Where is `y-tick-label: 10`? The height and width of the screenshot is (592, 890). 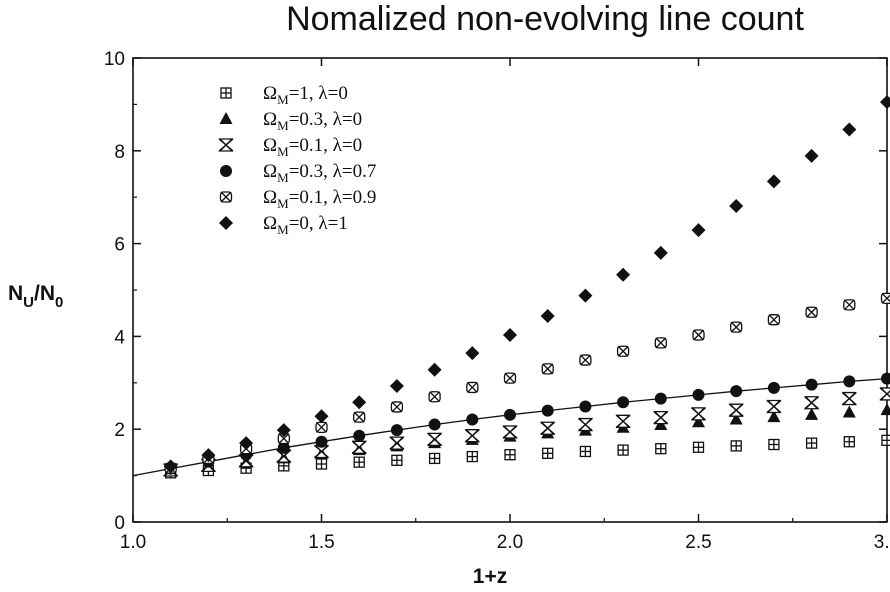
y-tick-label: 10 is located at coordinates (114, 59).